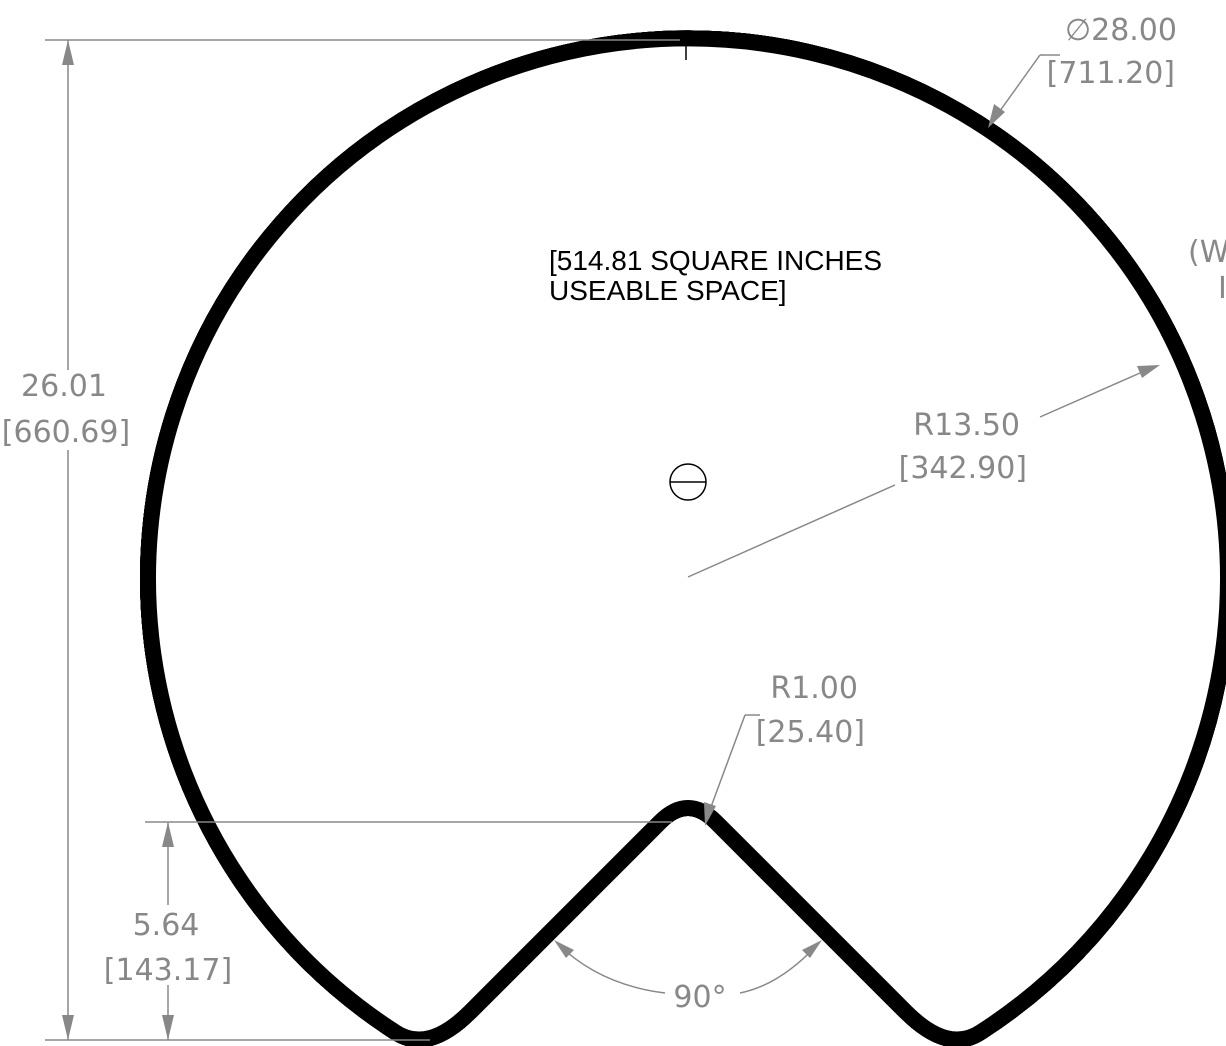 Image resolution: width=1226 pixels, height=1046 pixels. Describe the element at coordinates (688, 482) in the screenshot. I see `center-mark` at that location.